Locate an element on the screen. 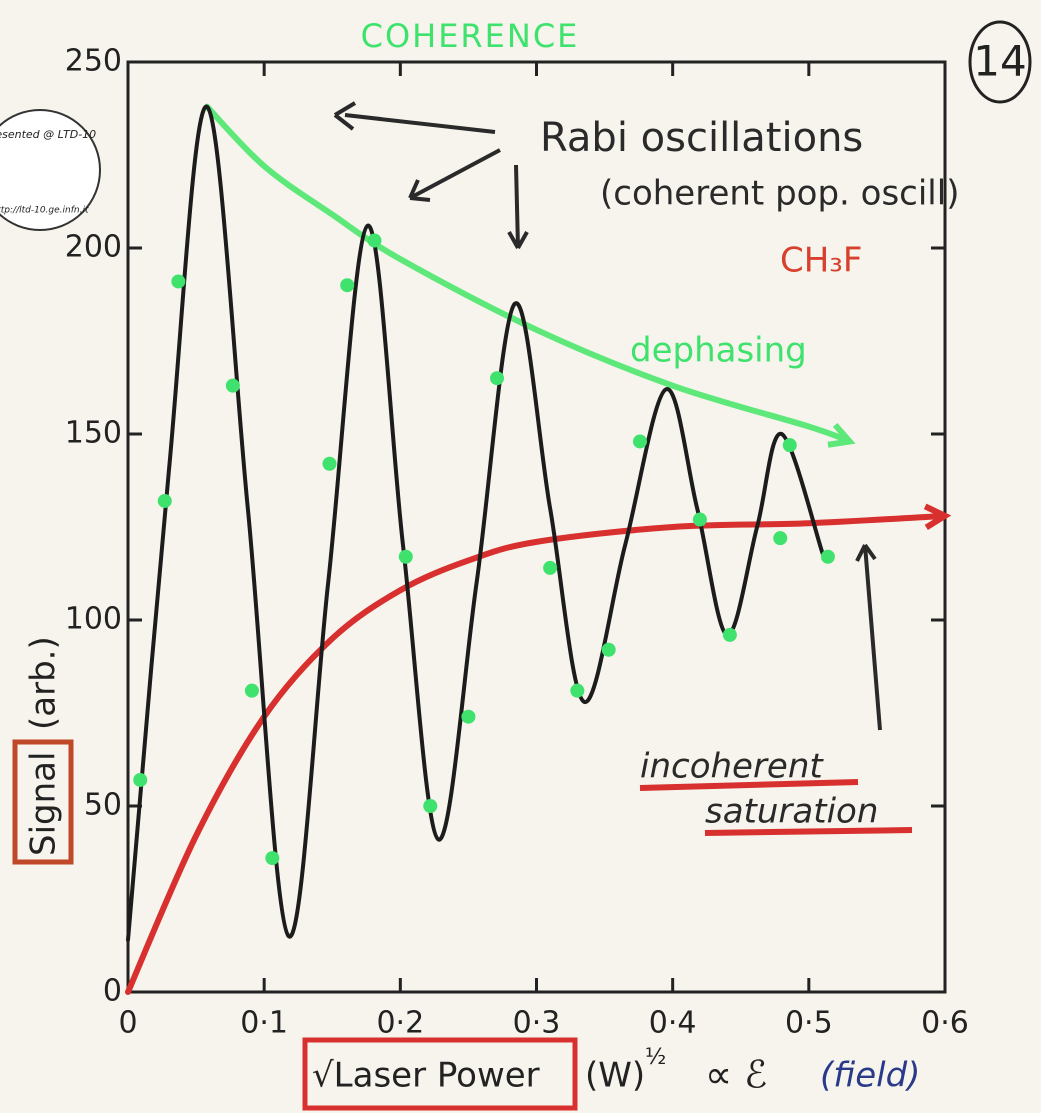 This screenshot has height=1113, width=1041. x-axis-label: (field) is located at coordinates (870, 1076).